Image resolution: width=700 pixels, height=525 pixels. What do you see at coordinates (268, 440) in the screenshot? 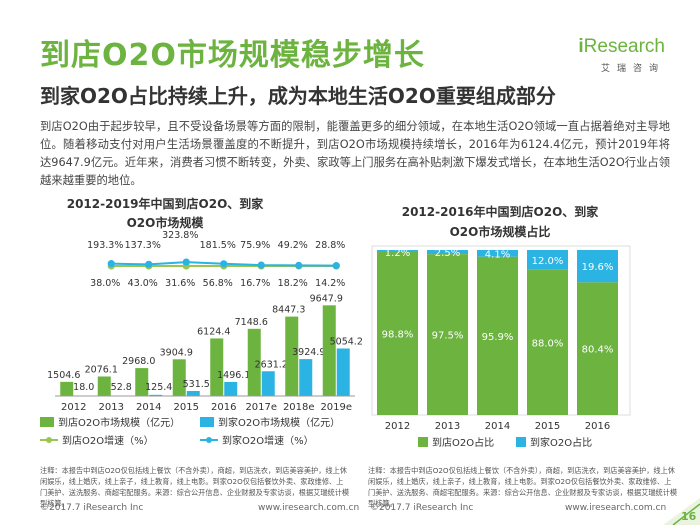
I see `legend-label-home-growth: 到家O2O增速（%）` at bounding box center [268, 440].